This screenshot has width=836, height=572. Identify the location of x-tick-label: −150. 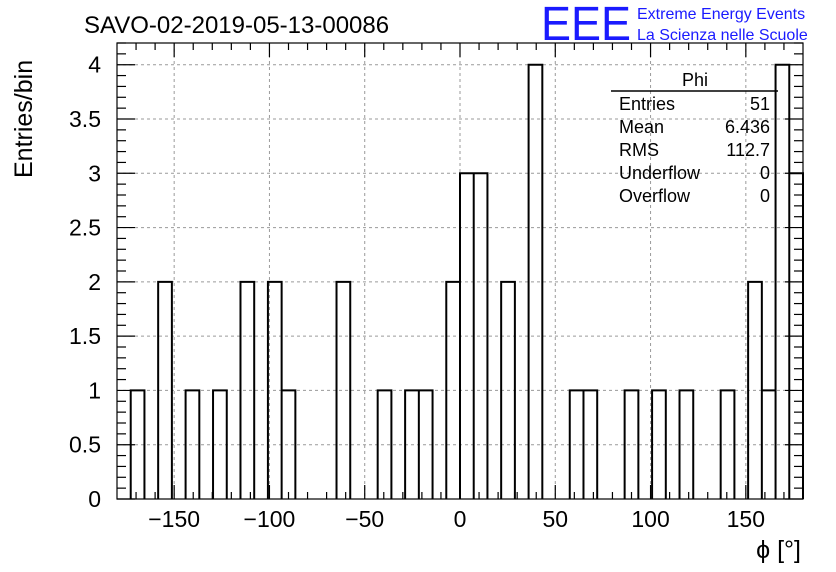
(174, 519).